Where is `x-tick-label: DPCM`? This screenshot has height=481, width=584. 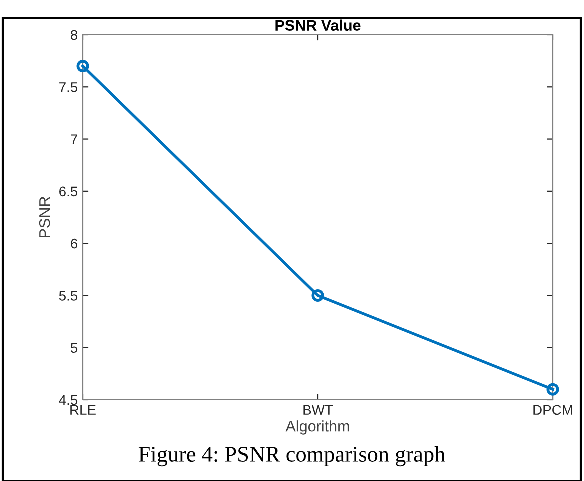 x-tick-label: DPCM is located at coordinates (553, 410).